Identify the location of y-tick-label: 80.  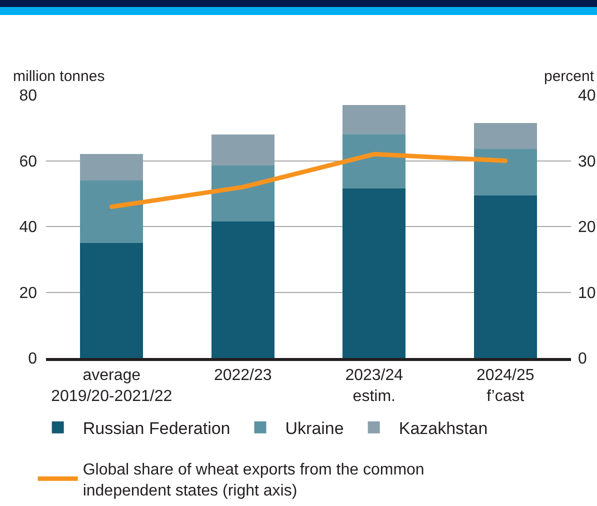
(28, 96).